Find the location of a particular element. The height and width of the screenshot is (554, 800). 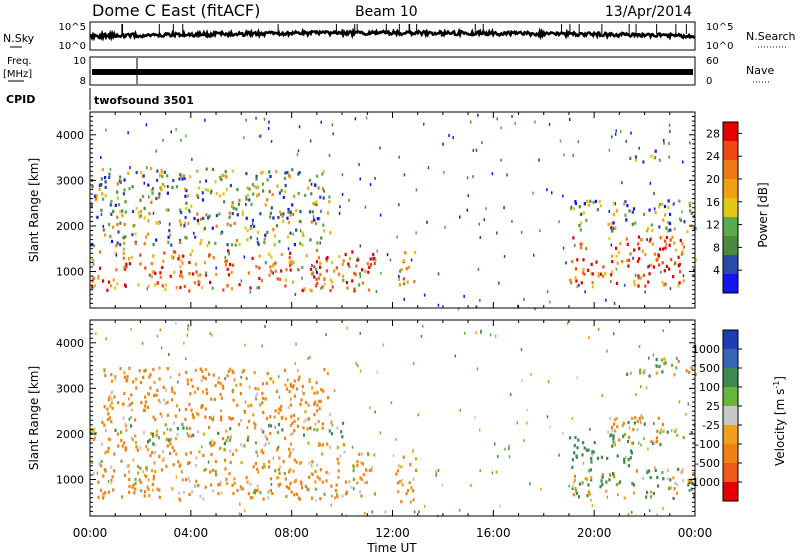

x-tick-label: 12:00 is located at coordinates (392, 533).